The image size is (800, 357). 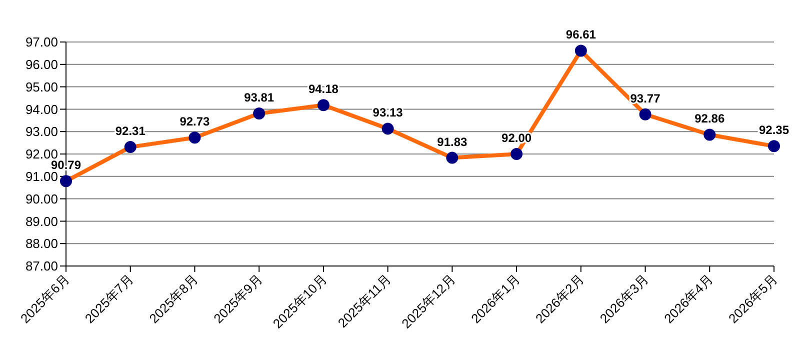 I want to click on data-label: 92.86, so click(x=709, y=119).